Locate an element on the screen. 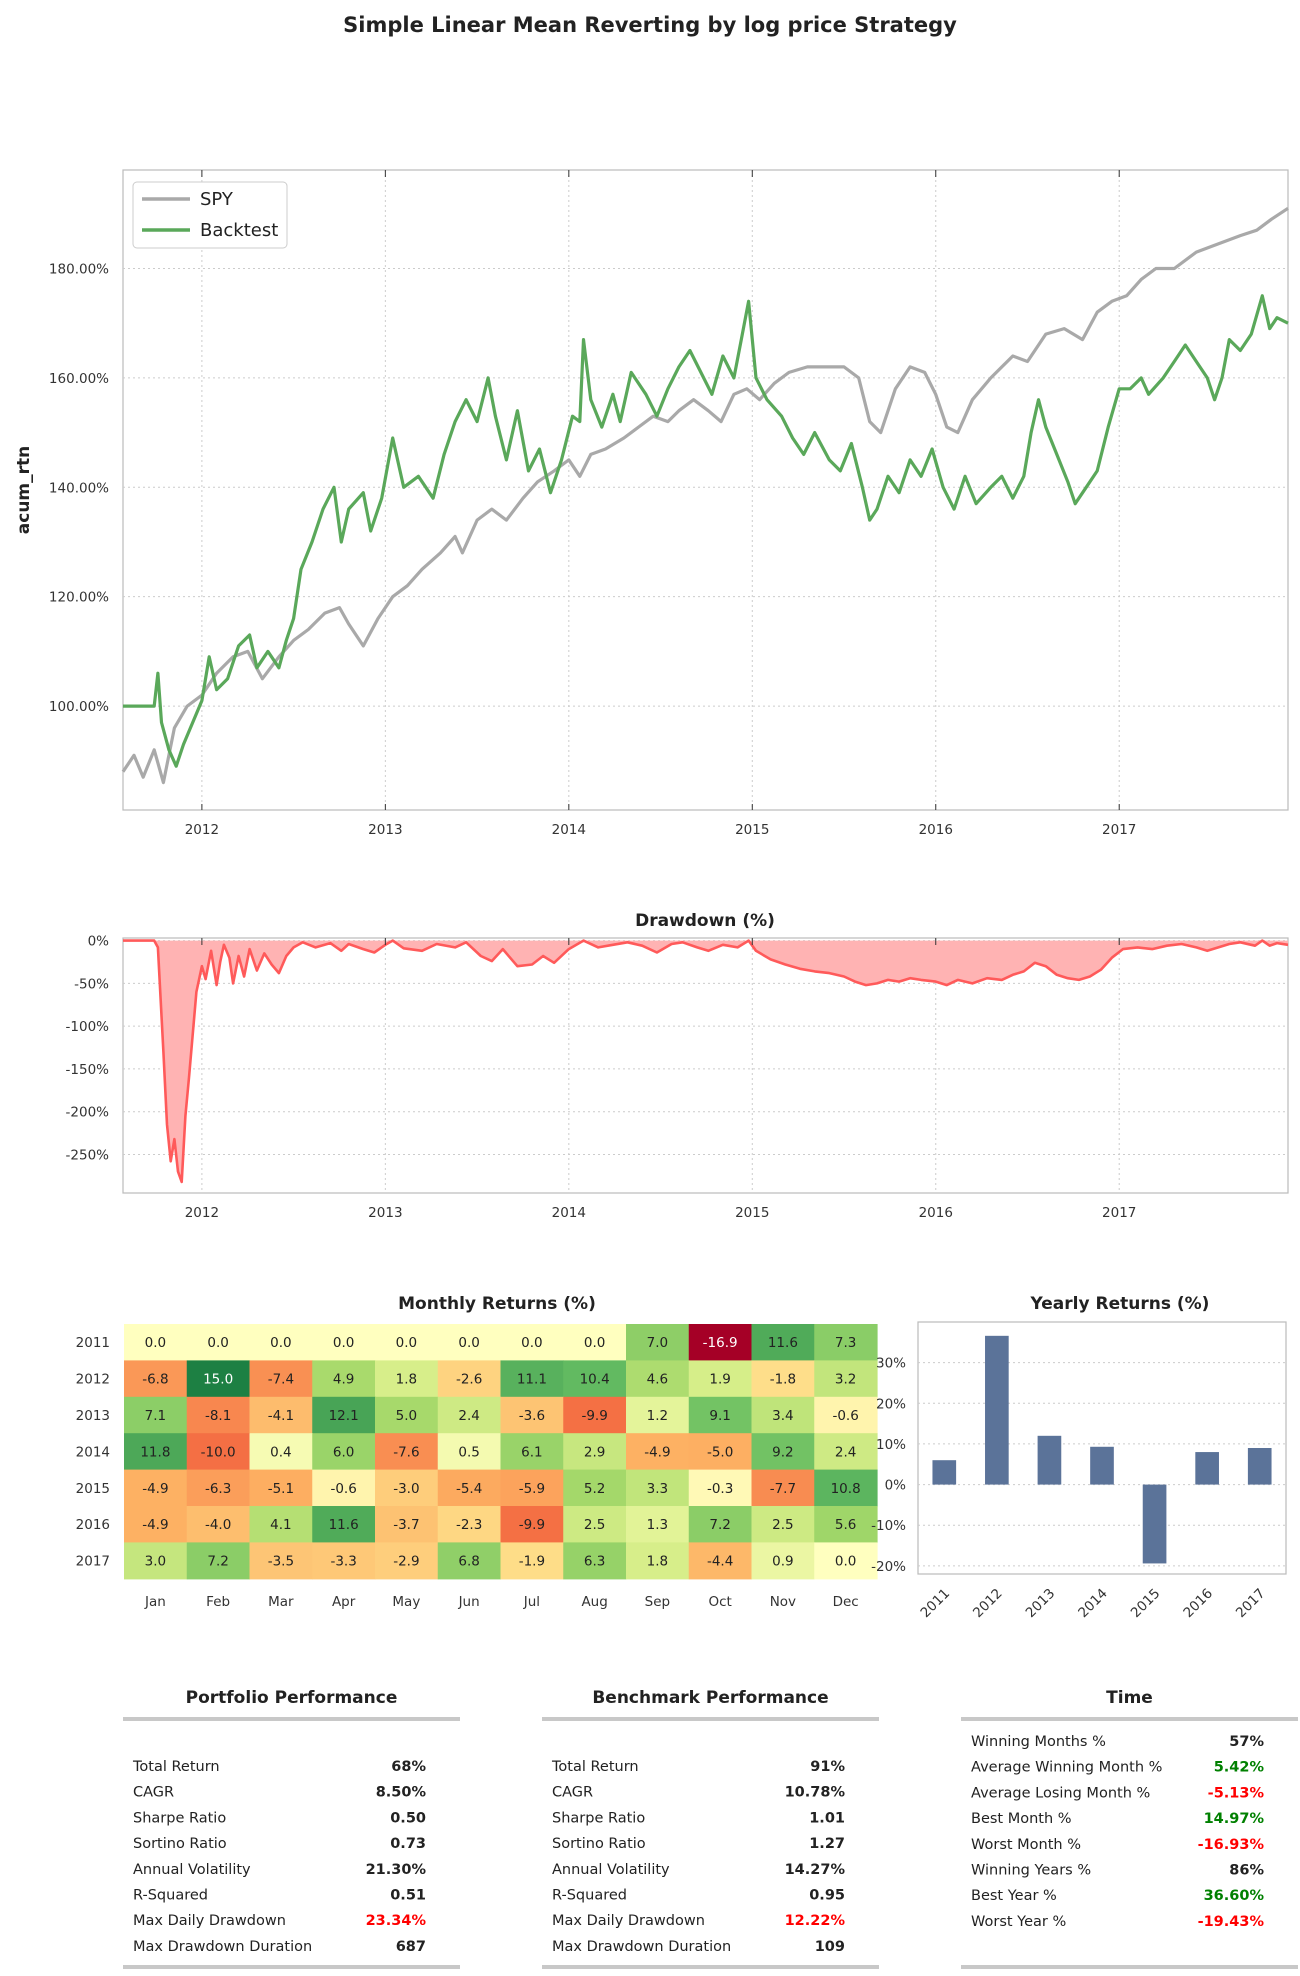 The width and height of the screenshot is (1300, 1976). heatmap-row-label: 2011 is located at coordinates (93, 1343).